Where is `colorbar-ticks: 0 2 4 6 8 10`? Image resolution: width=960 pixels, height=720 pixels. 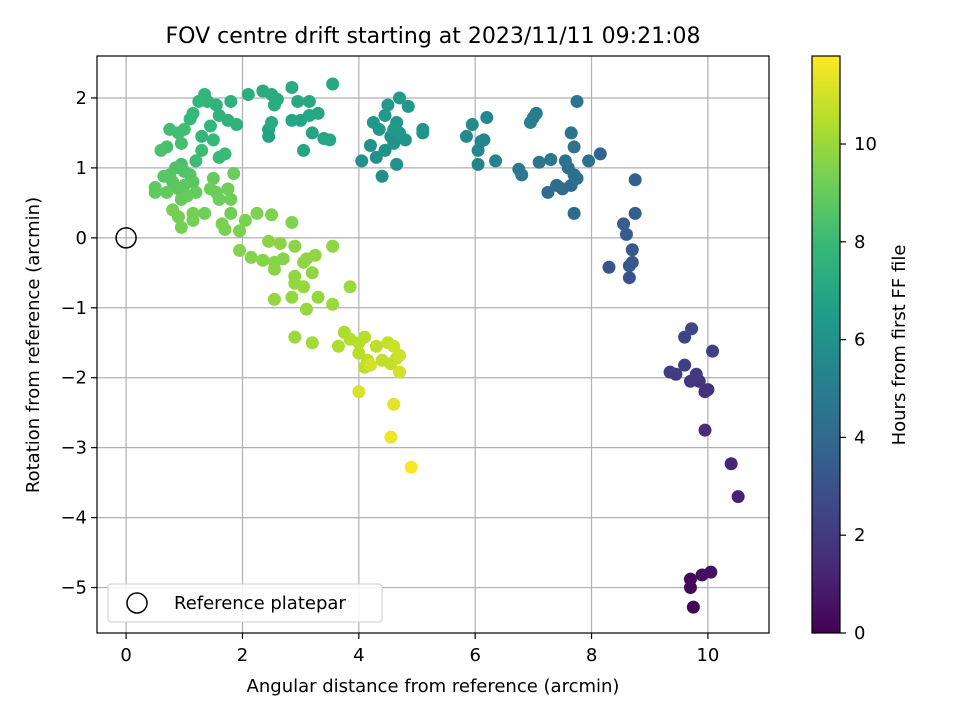
colorbar-ticks: 0 2 4 6 8 10 is located at coordinates (858, 389).